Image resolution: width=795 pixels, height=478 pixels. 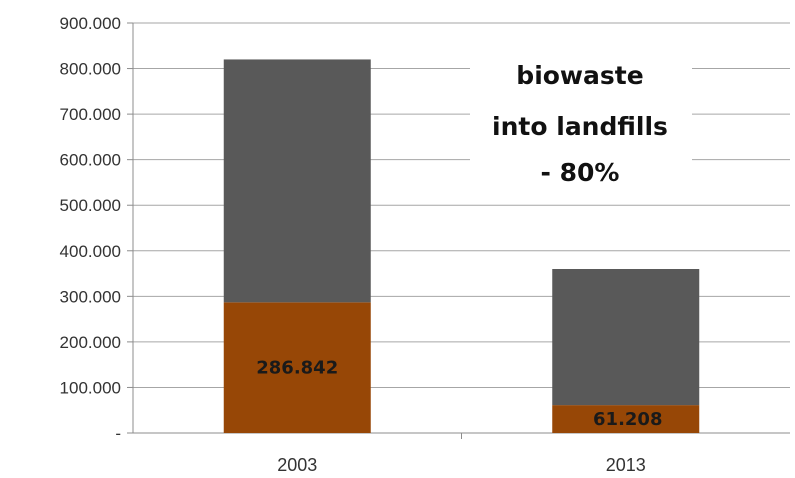 I want to click on x-category-label: 2013, so click(x=626, y=465).